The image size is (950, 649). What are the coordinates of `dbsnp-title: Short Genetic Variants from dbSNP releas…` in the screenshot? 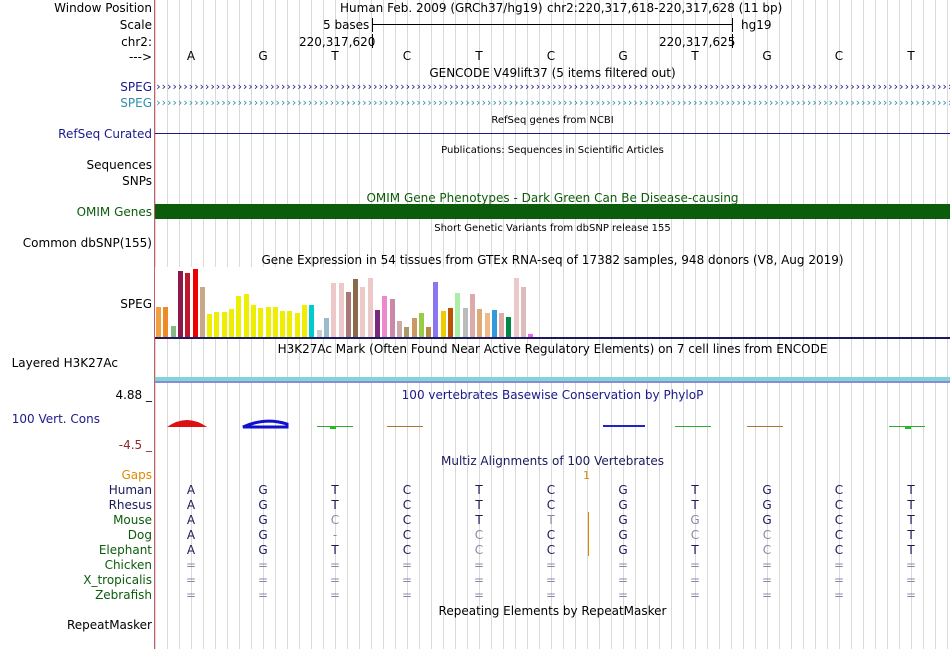 It's located at (552, 228).